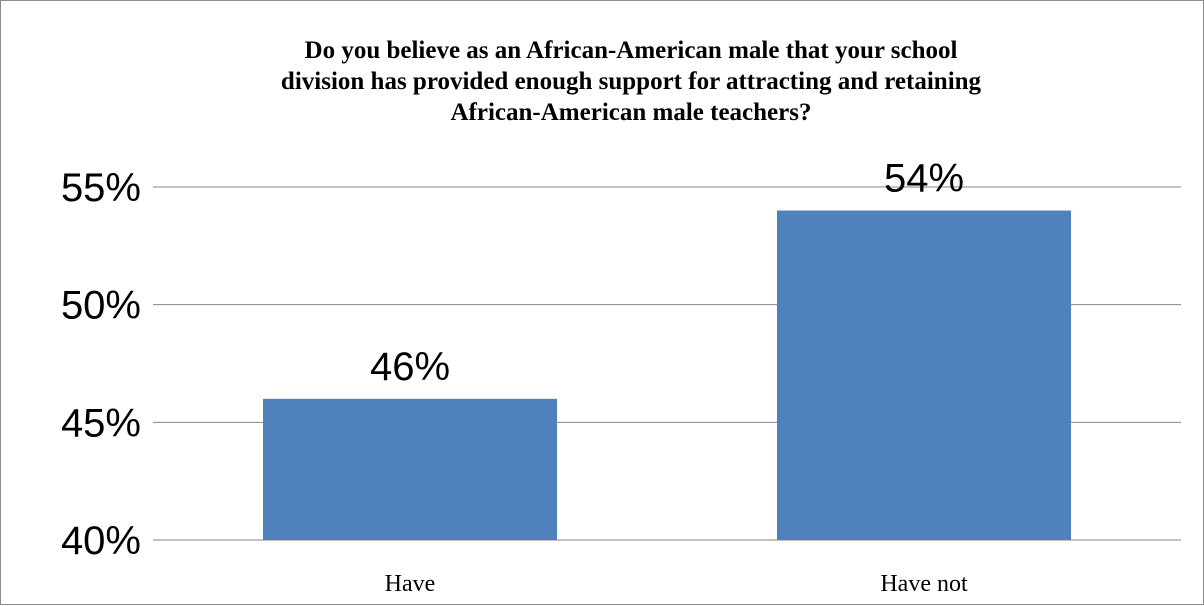  What do you see at coordinates (410, 584) in the screenshot?
I see `category-label-0: Have` at bounding box center [410, 584].